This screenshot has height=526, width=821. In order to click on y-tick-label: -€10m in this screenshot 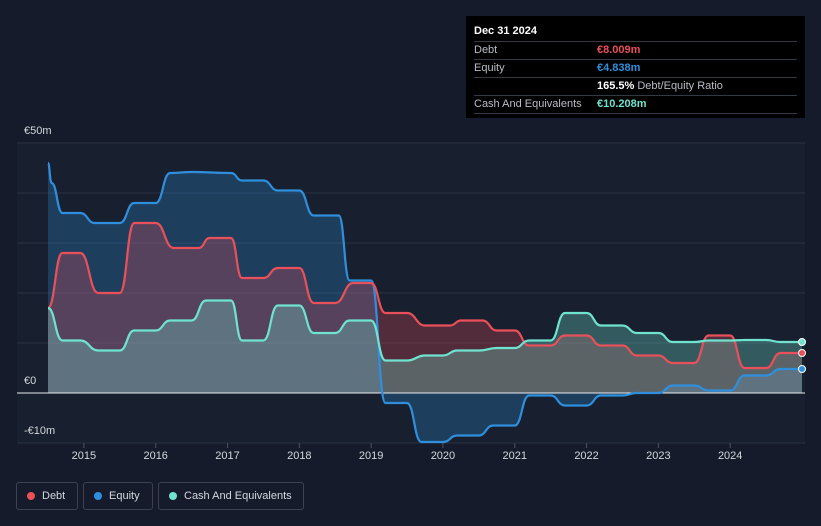, I will do `click(40, 431)`.